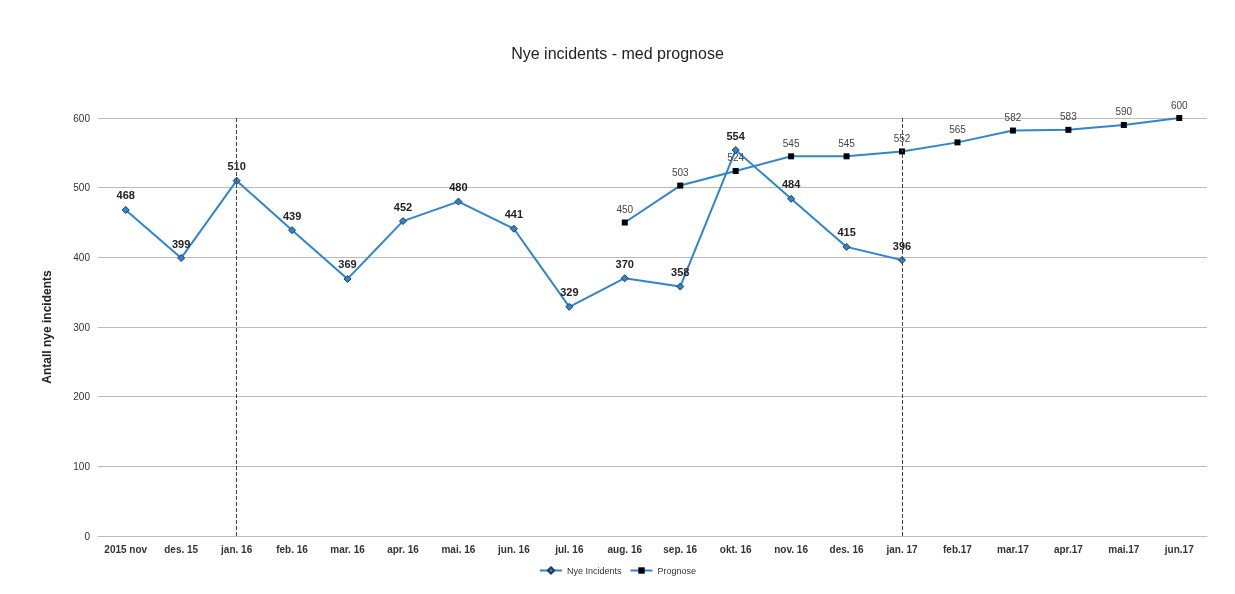 The width and height of the screenshot is (1235, 594). I want to click on y-axis-title: Antall nye incidents, so click(47, 327).